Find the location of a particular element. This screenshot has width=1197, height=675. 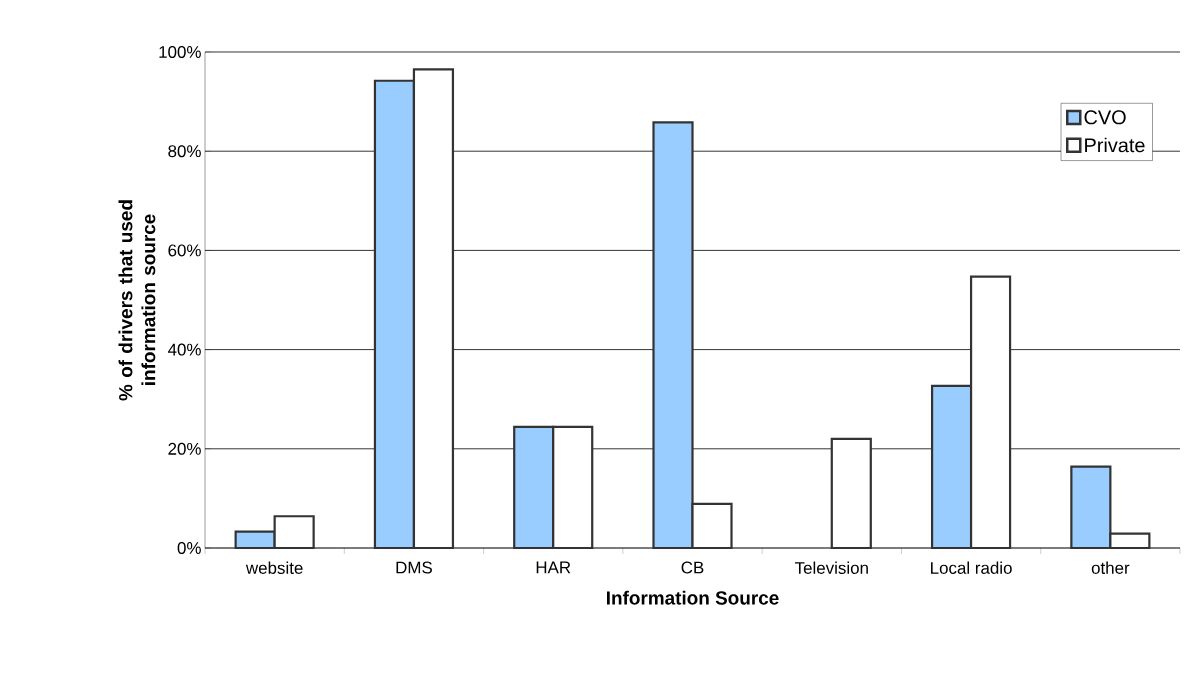

y-tick-label: 100% is located at coordinates (180, 52).